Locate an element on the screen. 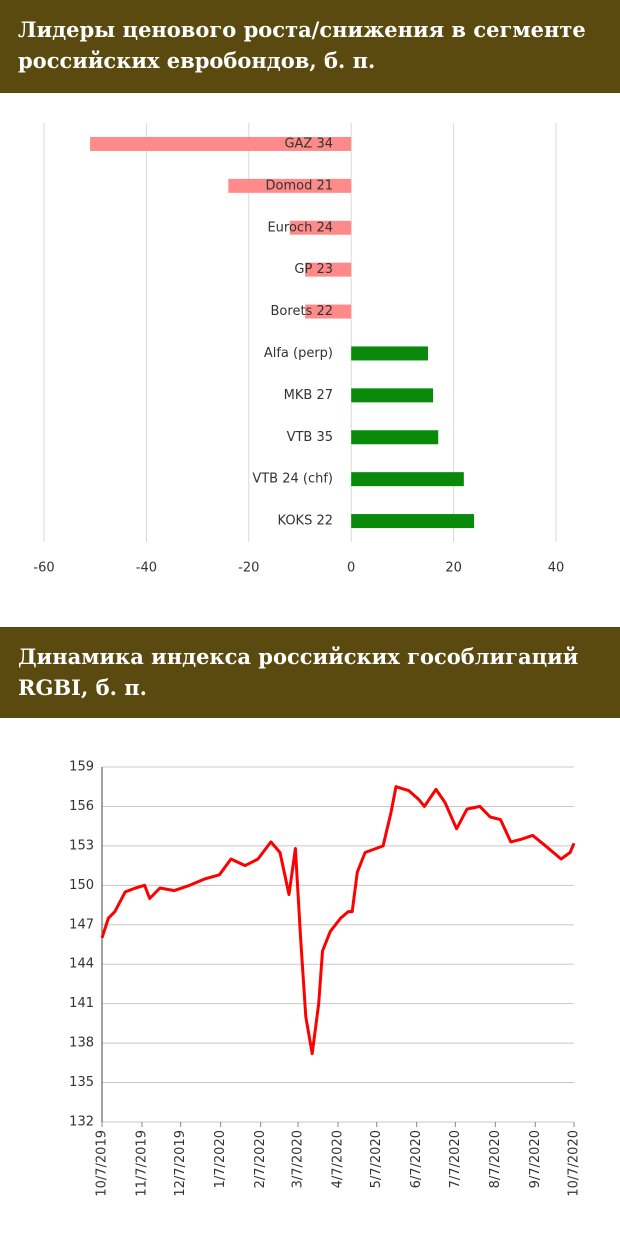  x-tick-label: 6/7/2020 is located at coordinates (416, 1159).